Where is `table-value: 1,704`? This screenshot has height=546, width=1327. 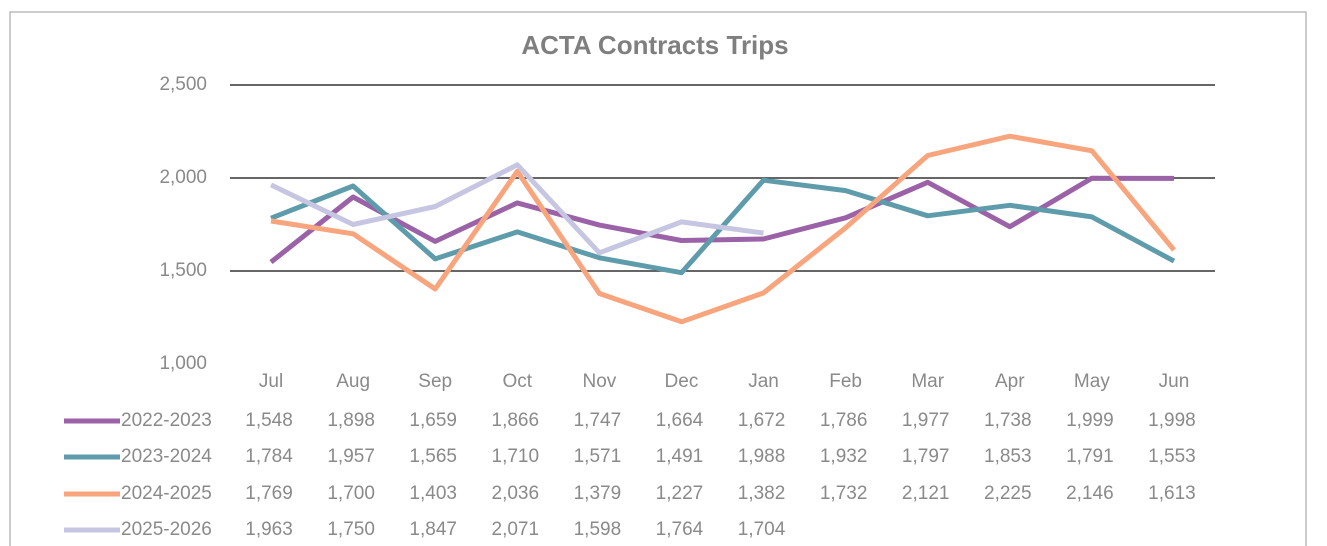 table-value: 1,704 is located at coordinates (762, 529).